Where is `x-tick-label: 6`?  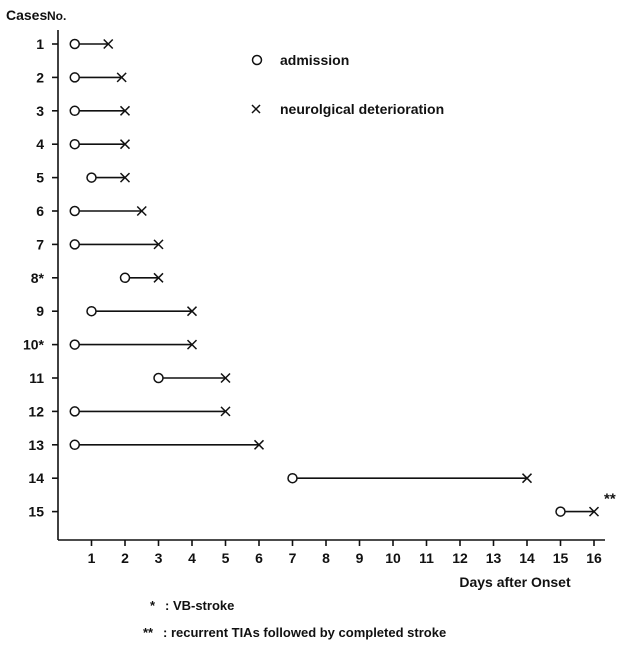
x-tick-label: 6 is located at coordinates (259, 558).